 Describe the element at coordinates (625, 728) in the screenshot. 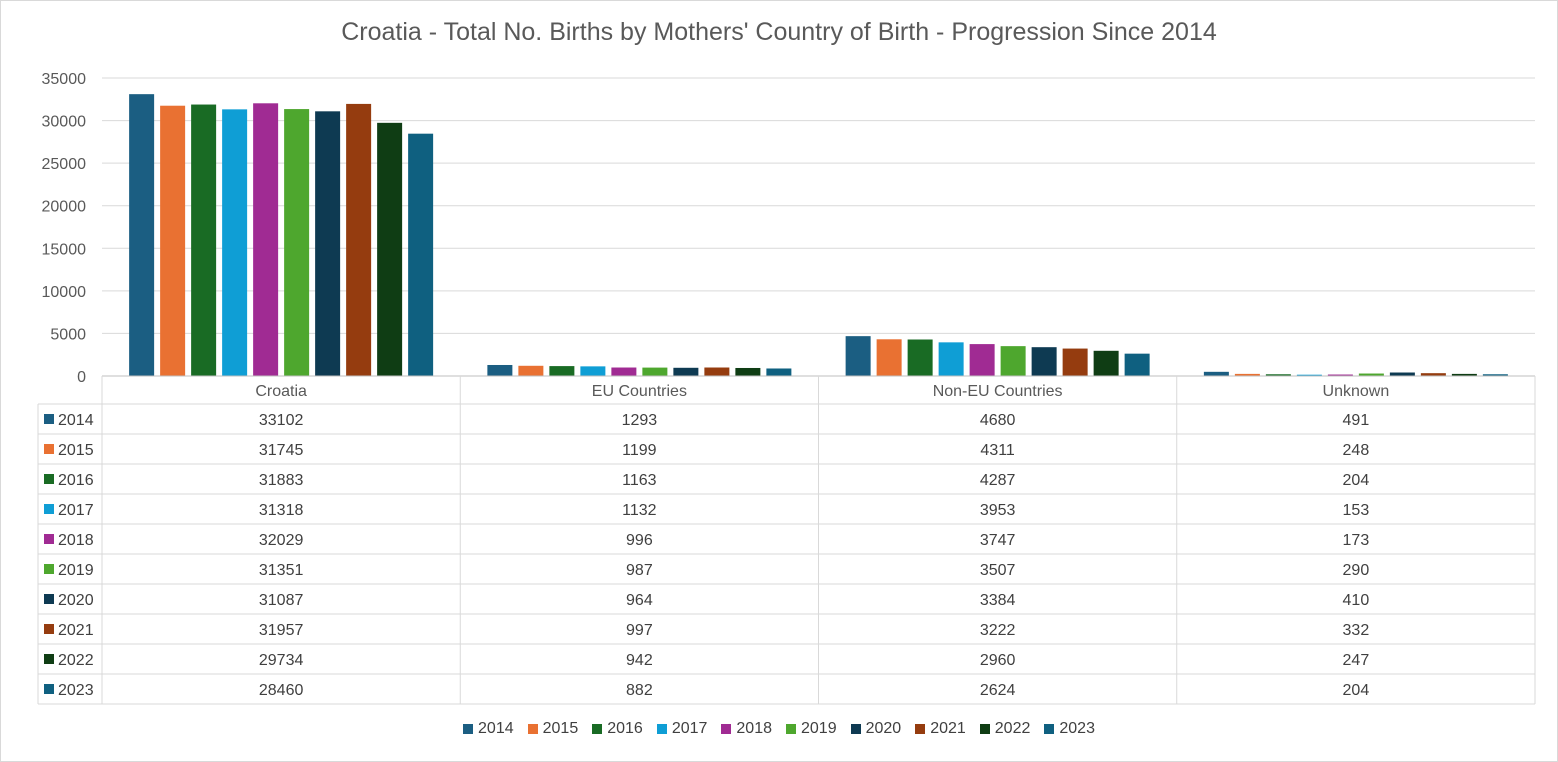

I see `legend-label: 2016` at that location.